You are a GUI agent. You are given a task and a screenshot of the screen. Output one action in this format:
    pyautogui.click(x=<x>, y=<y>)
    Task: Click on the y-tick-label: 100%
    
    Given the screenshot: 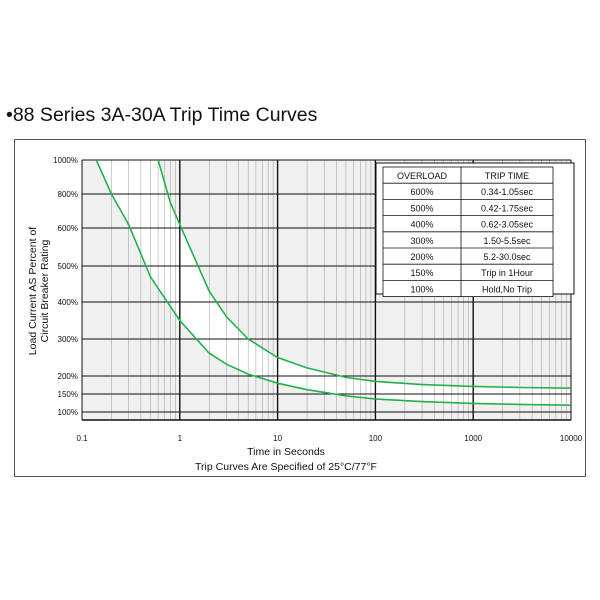 What is the action you would take?
    pyautogui.click(x=68, y=412)
    